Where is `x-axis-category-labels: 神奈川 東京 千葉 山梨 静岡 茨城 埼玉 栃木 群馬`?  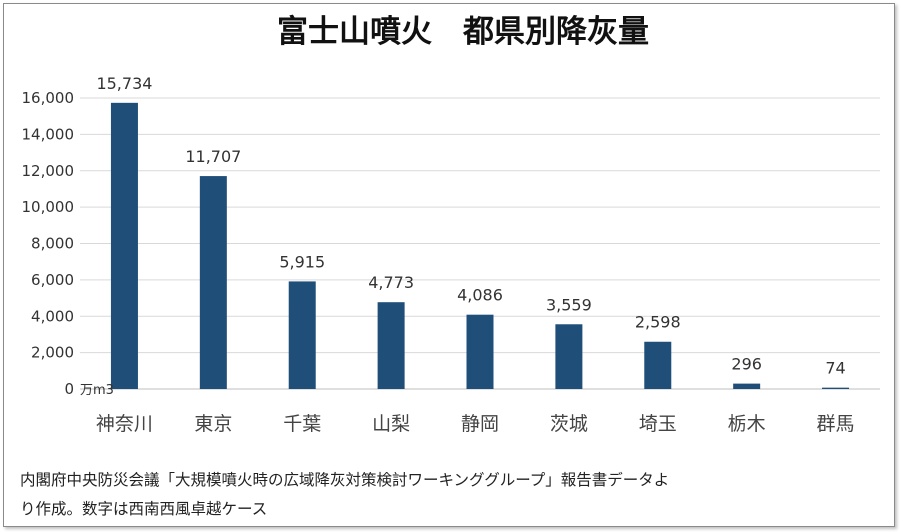 x-axis-category-labels: 神奈川 東京 千葉 山梨 静岡 茨城 埼玉 栃木 群馬 is located at coordinates (475, 424).